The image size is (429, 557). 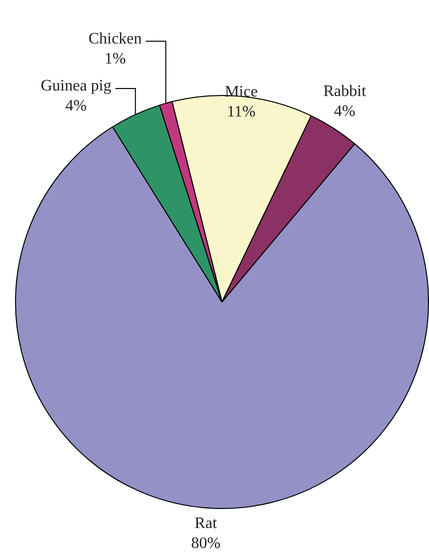 I want to click on slice-label: Rat, so click(x=206, y=523).